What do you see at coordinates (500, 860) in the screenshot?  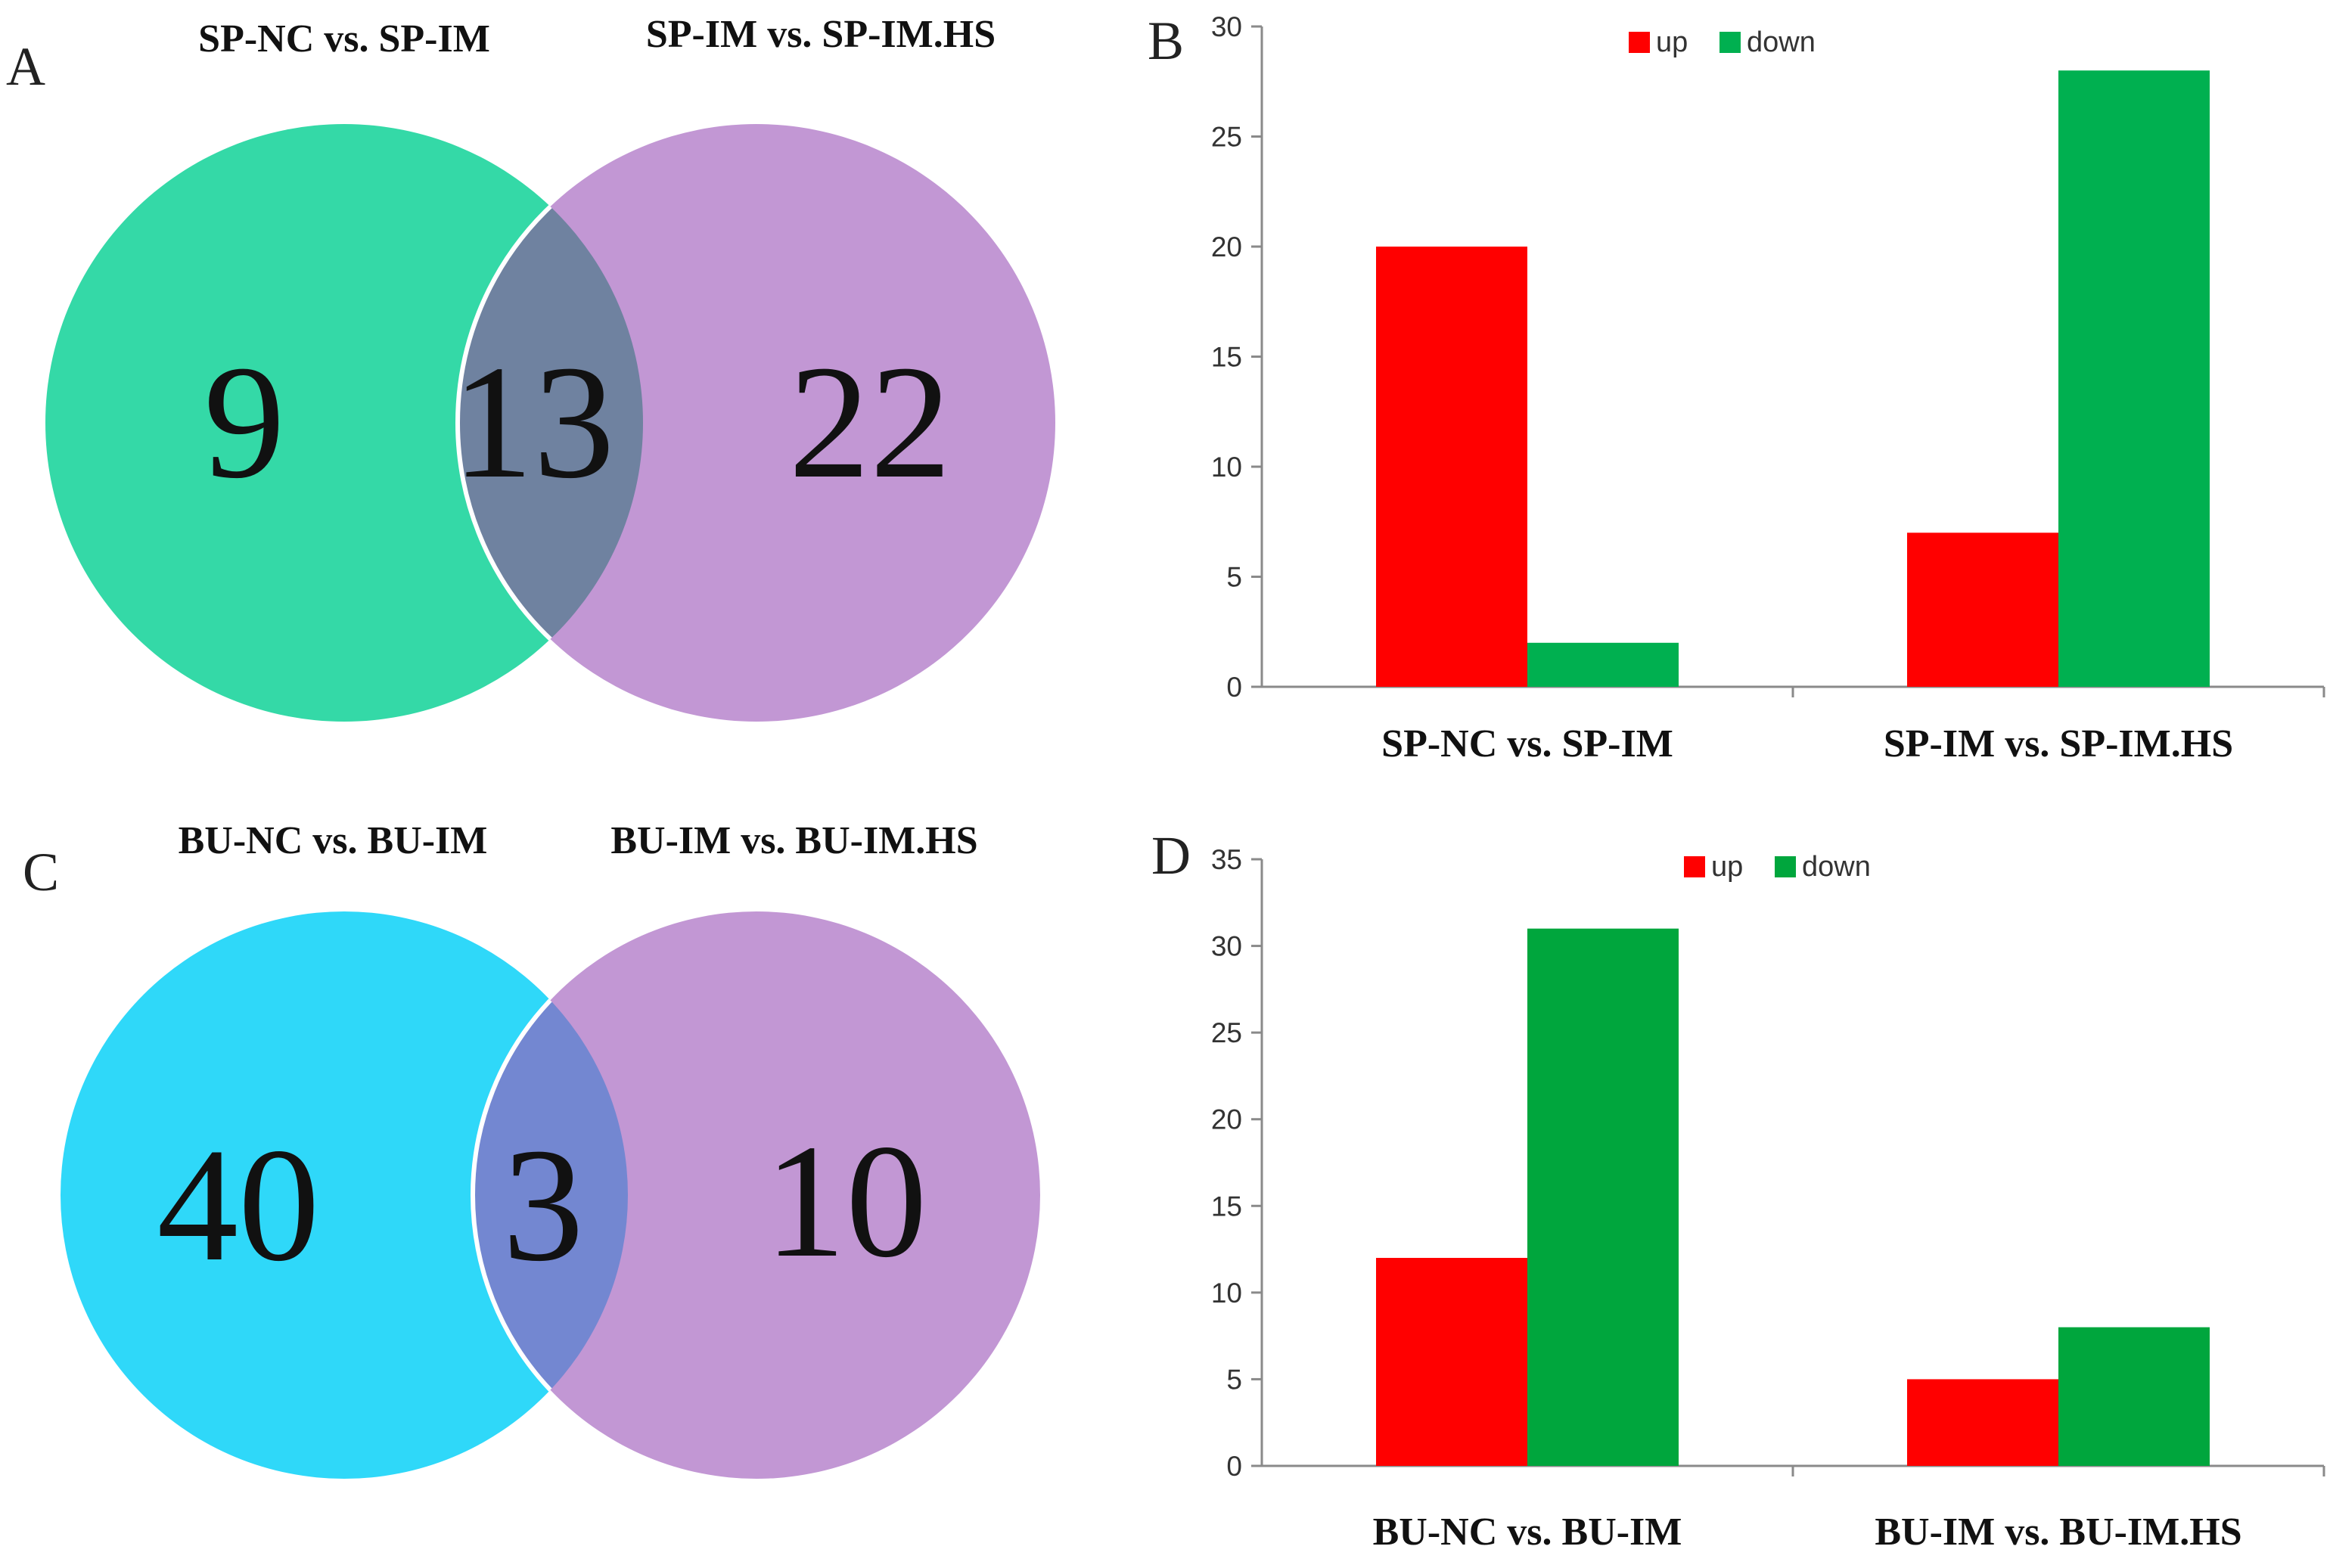 I see `venn-panel-c: C BU-NC vs. BU-IM BU-IM vs. BU-IM.HS` at bounding box center [500, 860].